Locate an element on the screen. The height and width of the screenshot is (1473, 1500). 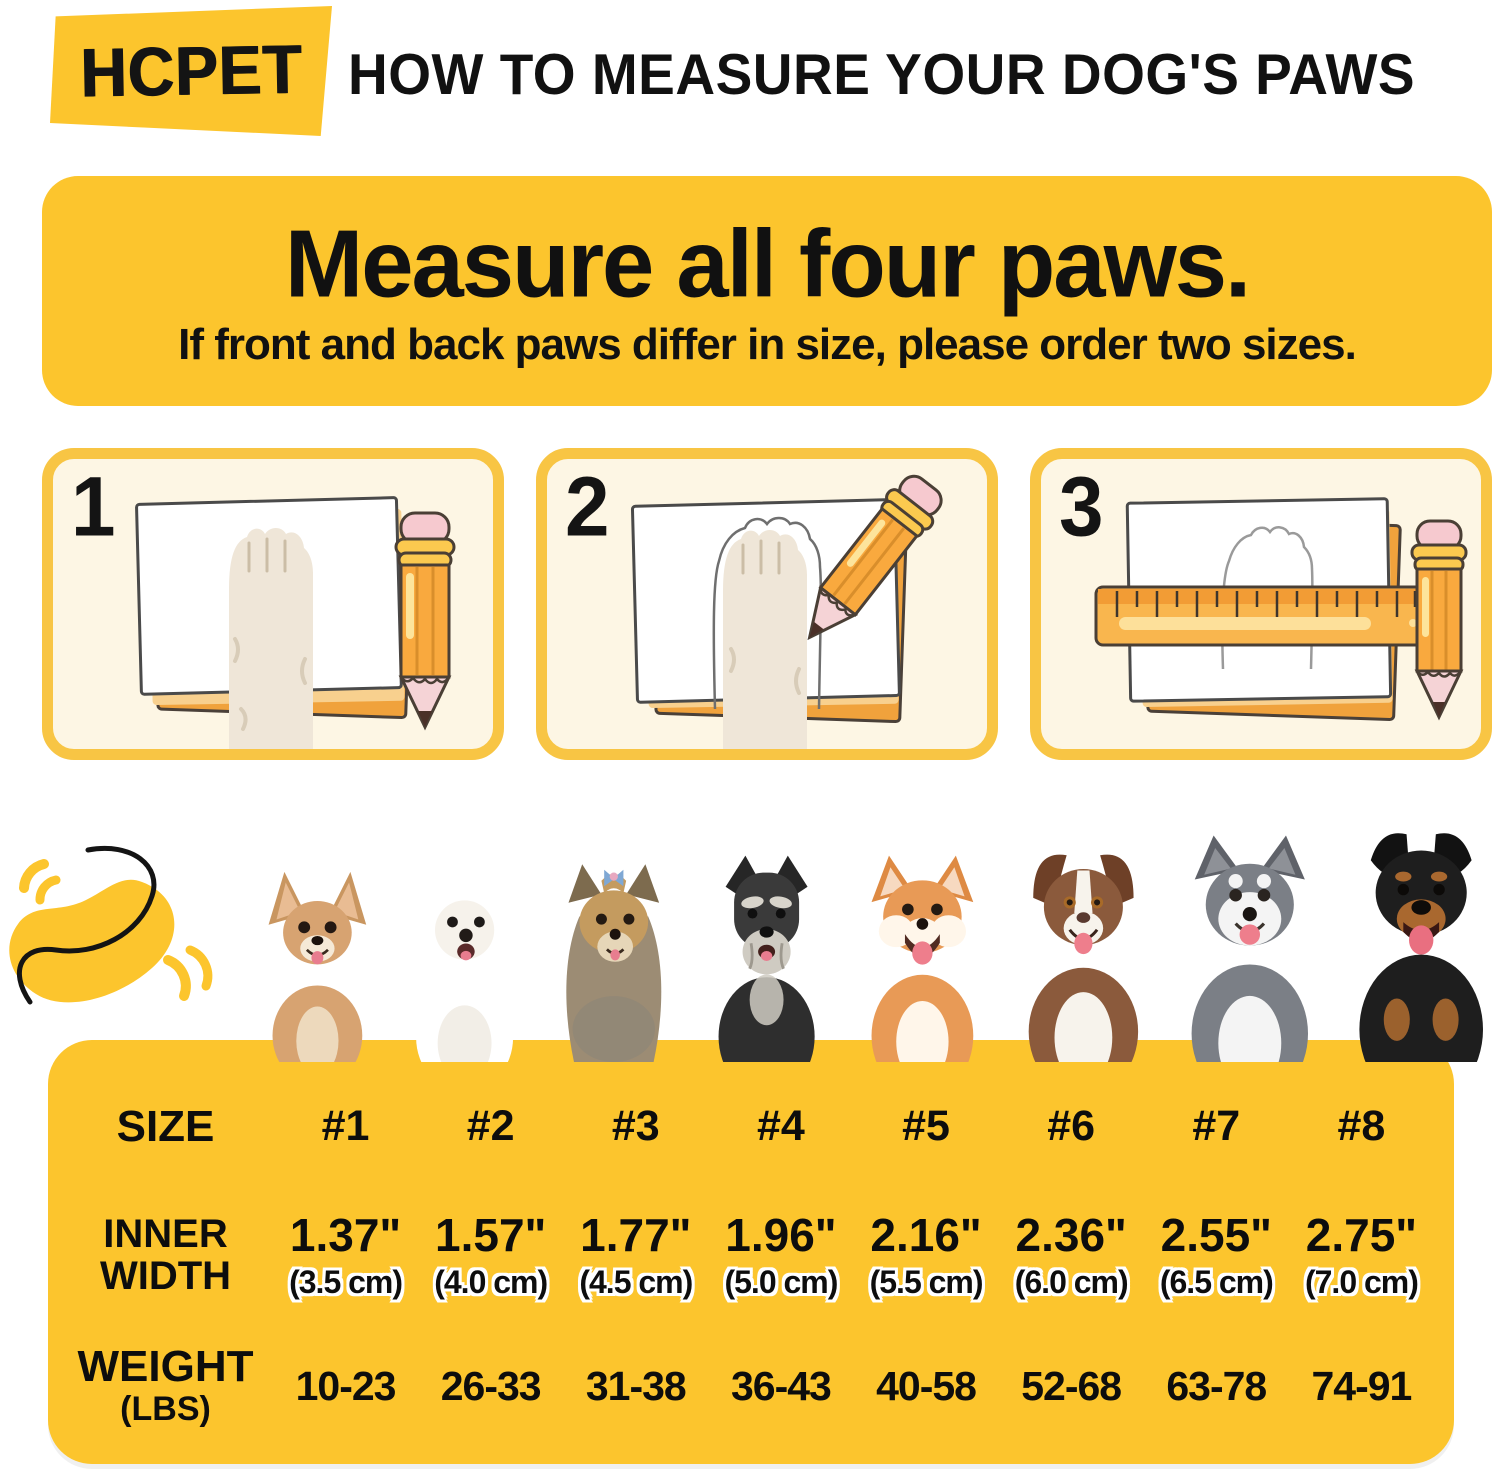
brand-logo: HCPET is located at coordinates (191, 71).